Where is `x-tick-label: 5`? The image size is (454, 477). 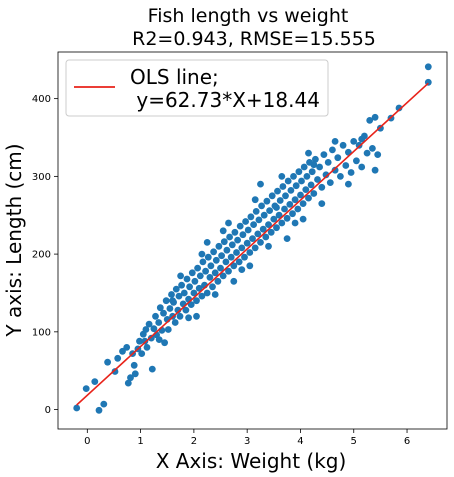
x-tick-label: 5 is located at coordinates (354, 441).